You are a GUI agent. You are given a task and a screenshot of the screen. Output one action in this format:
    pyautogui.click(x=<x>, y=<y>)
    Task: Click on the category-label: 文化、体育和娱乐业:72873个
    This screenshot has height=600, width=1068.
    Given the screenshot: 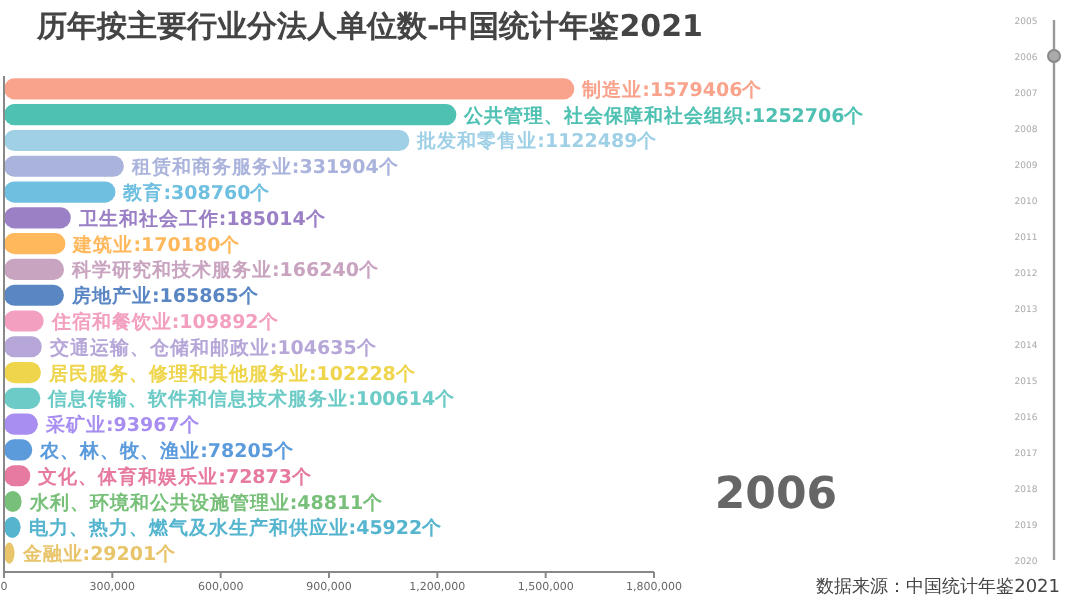 What is the action you would take?
    pyautogui.click(x=175, y=477)
    